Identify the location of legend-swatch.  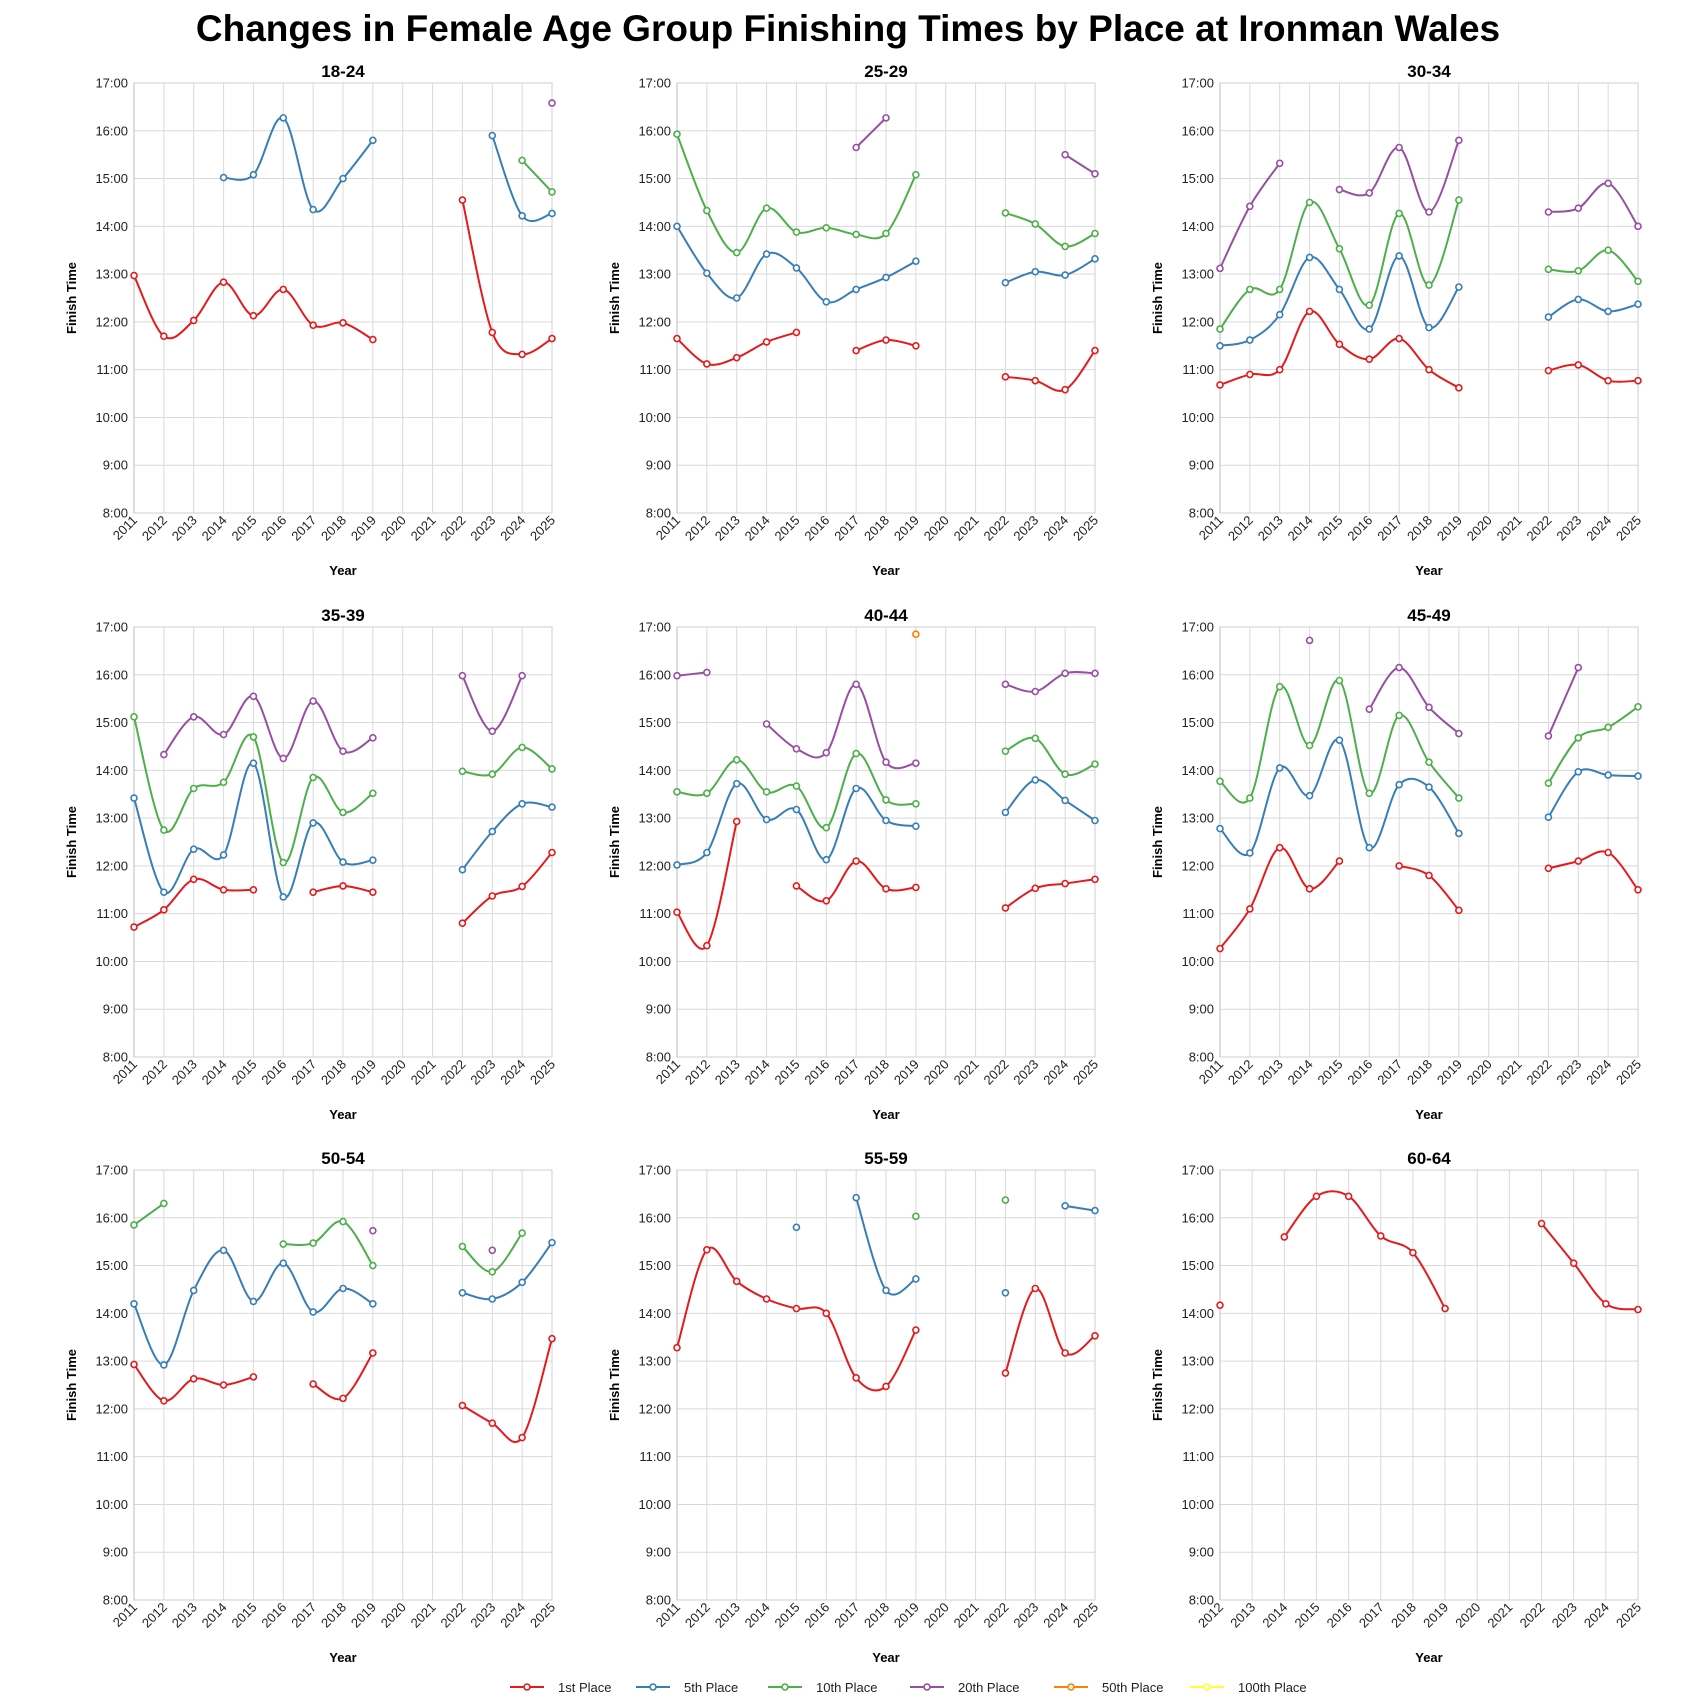
(785, 1687).